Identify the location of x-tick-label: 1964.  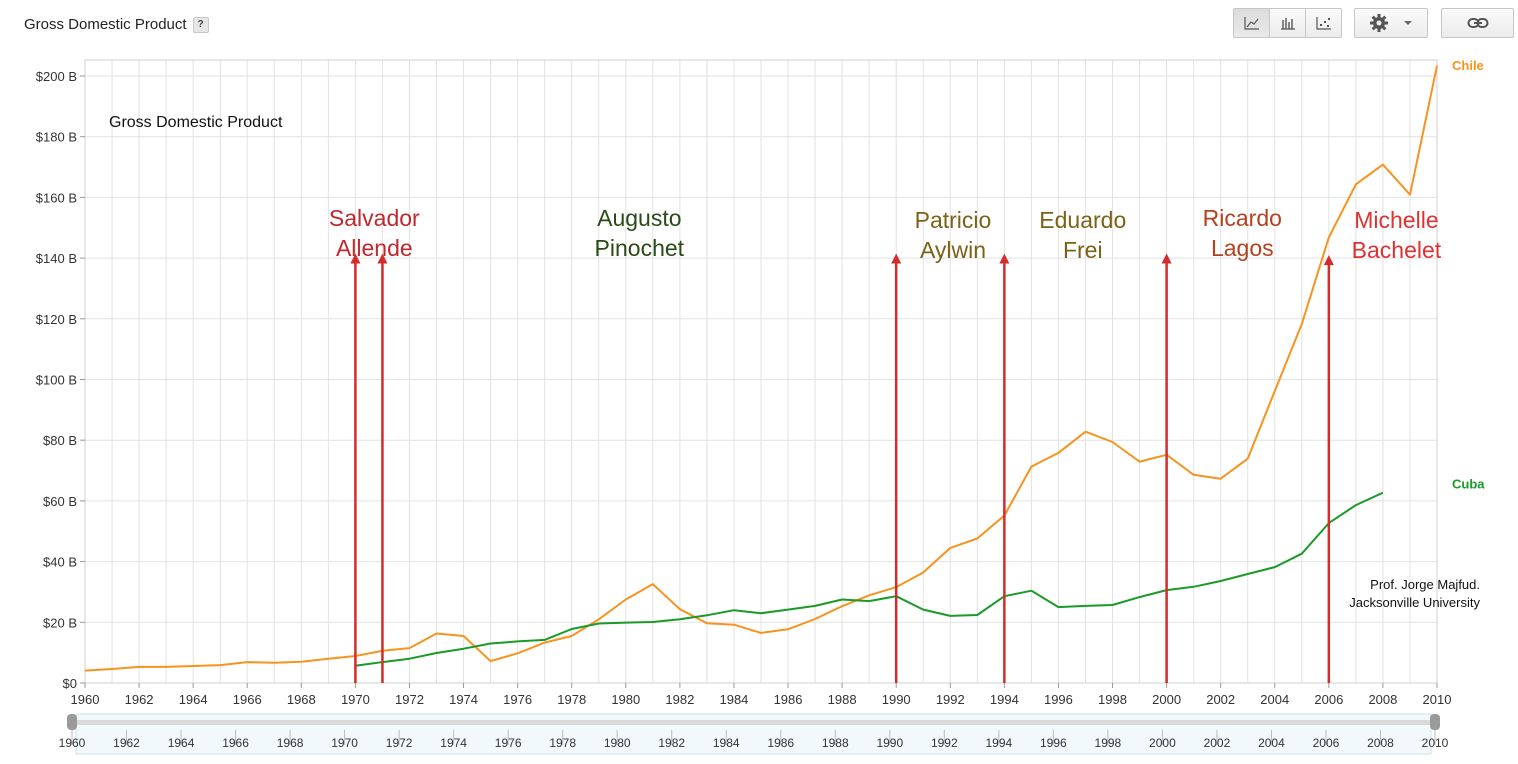
(193, 699).